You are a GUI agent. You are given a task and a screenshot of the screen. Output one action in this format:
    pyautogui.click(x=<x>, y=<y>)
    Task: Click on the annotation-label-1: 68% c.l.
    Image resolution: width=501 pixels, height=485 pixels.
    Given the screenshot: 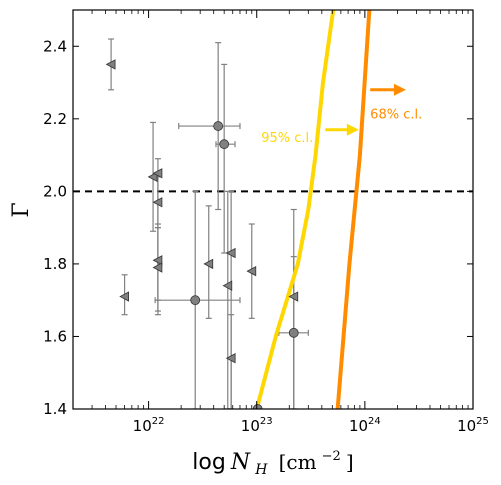 What is the action you would take?
    pyautogui.click(x=396, y=114)
    